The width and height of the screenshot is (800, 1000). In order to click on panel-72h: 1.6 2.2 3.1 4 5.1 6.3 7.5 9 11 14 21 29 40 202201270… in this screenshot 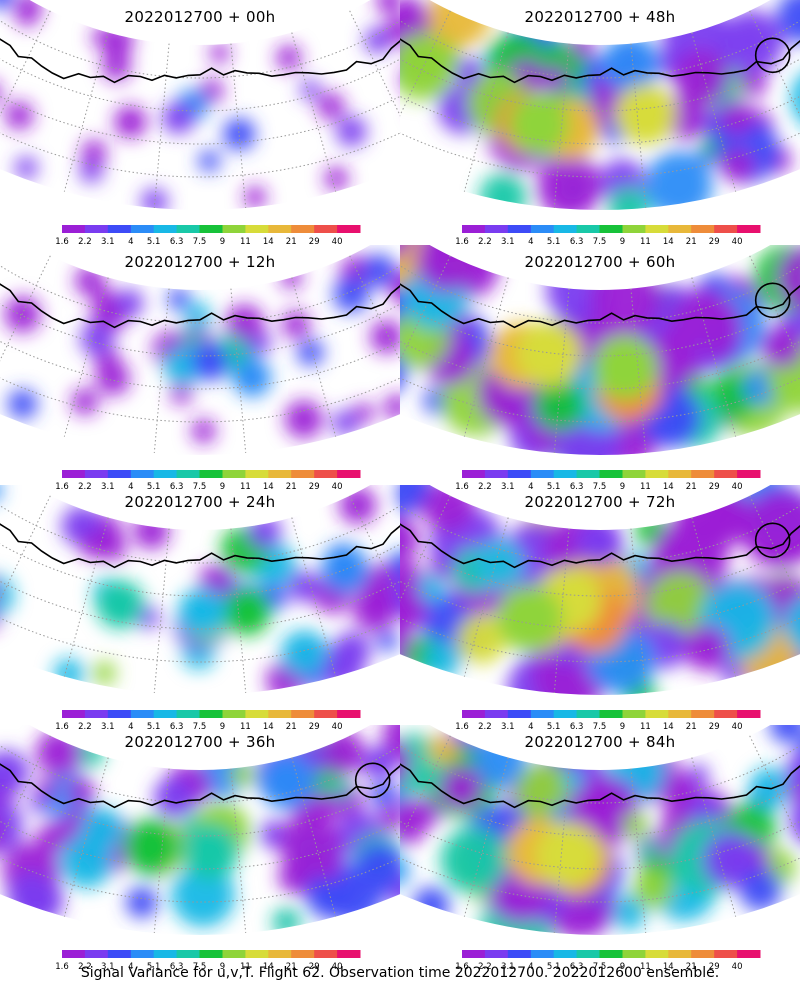, I will do `click(600, 610)`.